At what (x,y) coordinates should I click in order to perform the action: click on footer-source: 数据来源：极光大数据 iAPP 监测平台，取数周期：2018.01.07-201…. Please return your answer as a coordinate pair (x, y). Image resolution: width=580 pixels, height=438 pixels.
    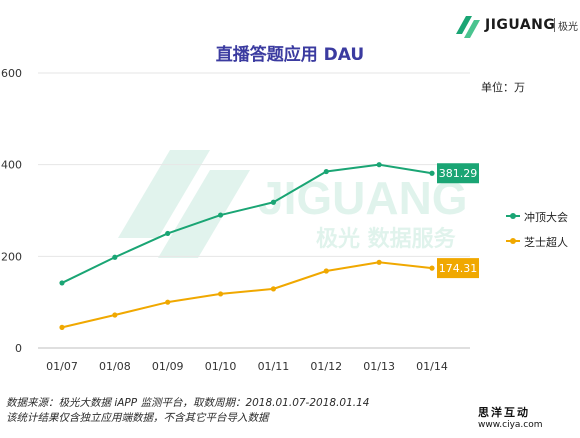
    Looking at the image, I should click on (188, 403).